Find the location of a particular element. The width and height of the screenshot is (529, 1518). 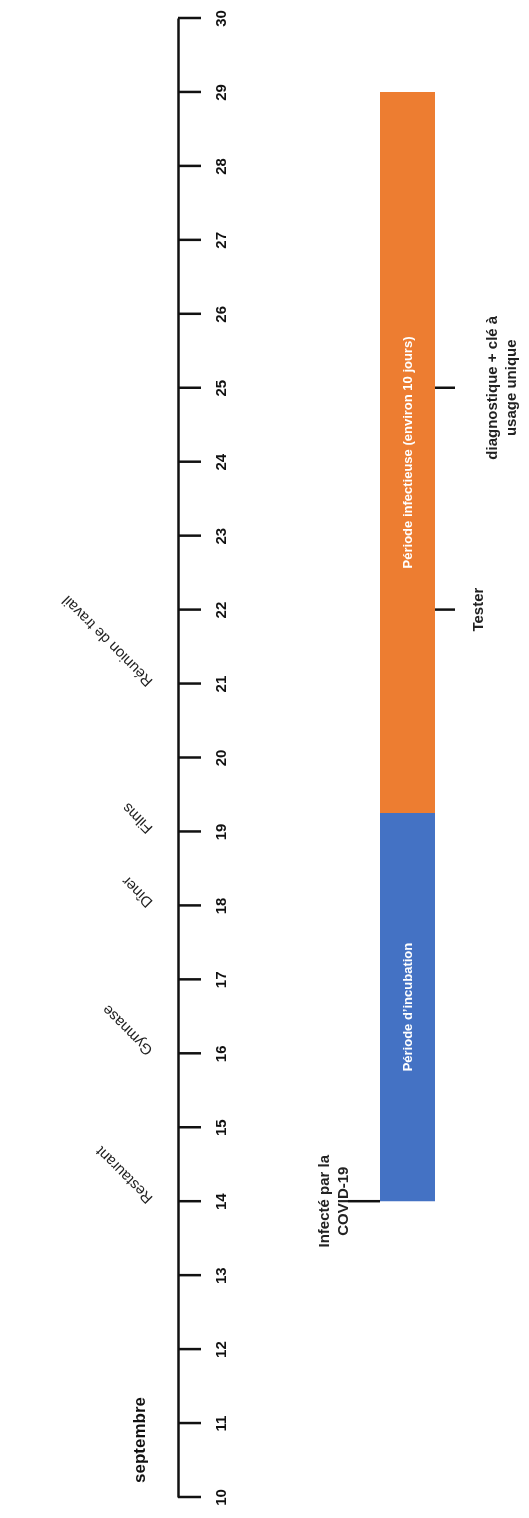

y-tick-label: 14 is located at coordinates (220, 1201).